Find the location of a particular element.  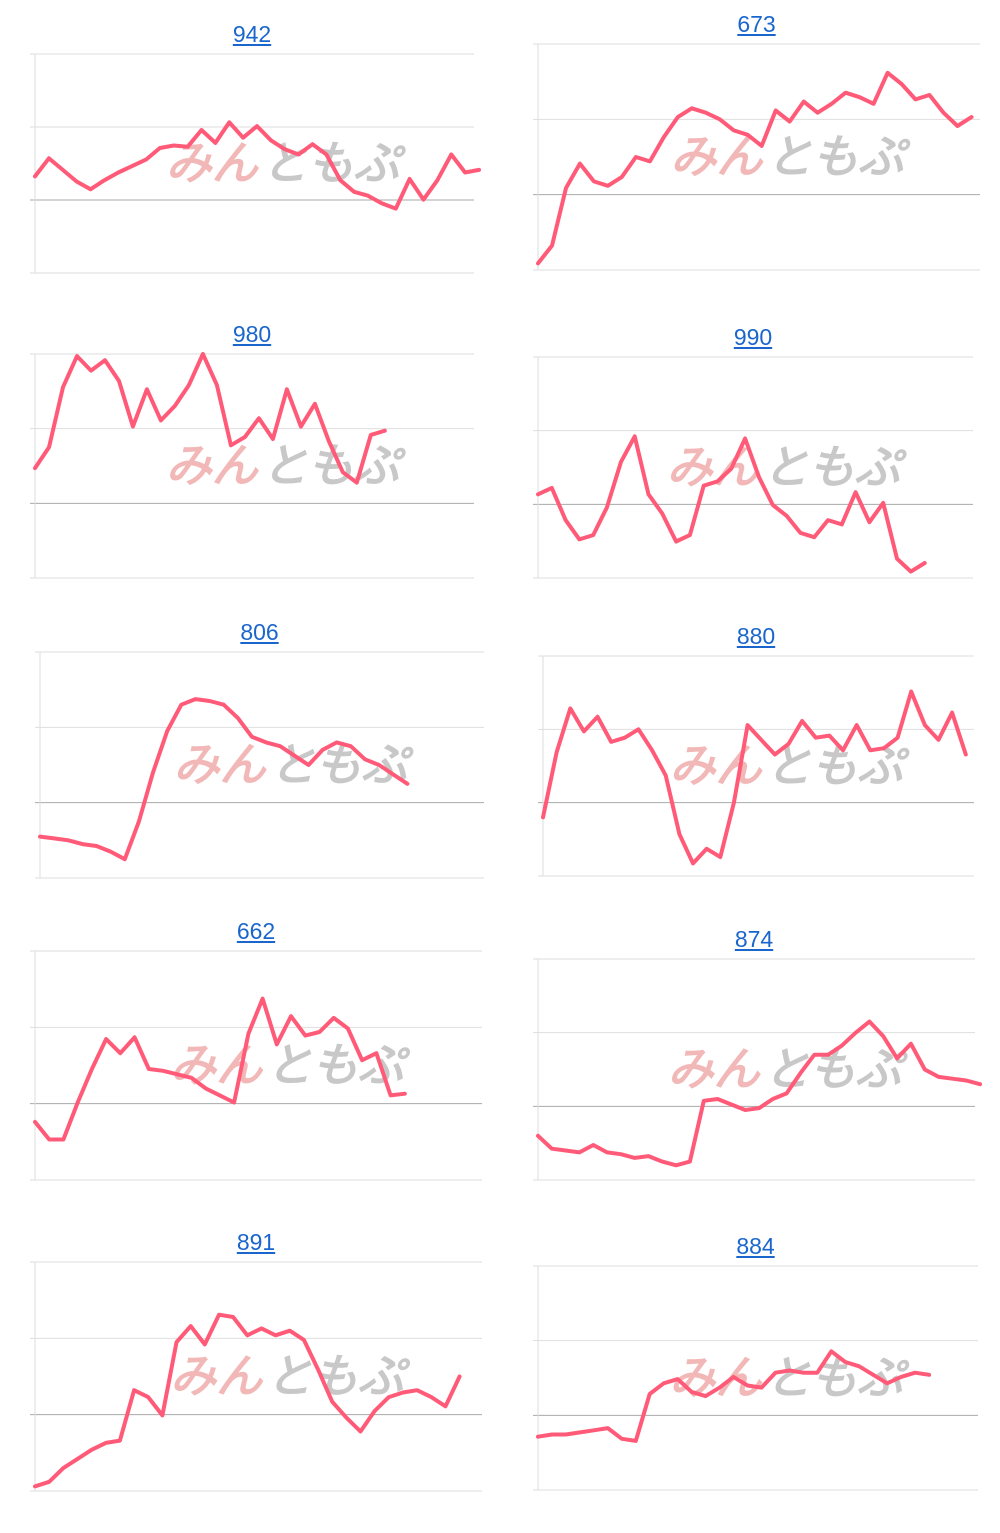

chart-title-link: 891 is located at coordinates (256, 1242).